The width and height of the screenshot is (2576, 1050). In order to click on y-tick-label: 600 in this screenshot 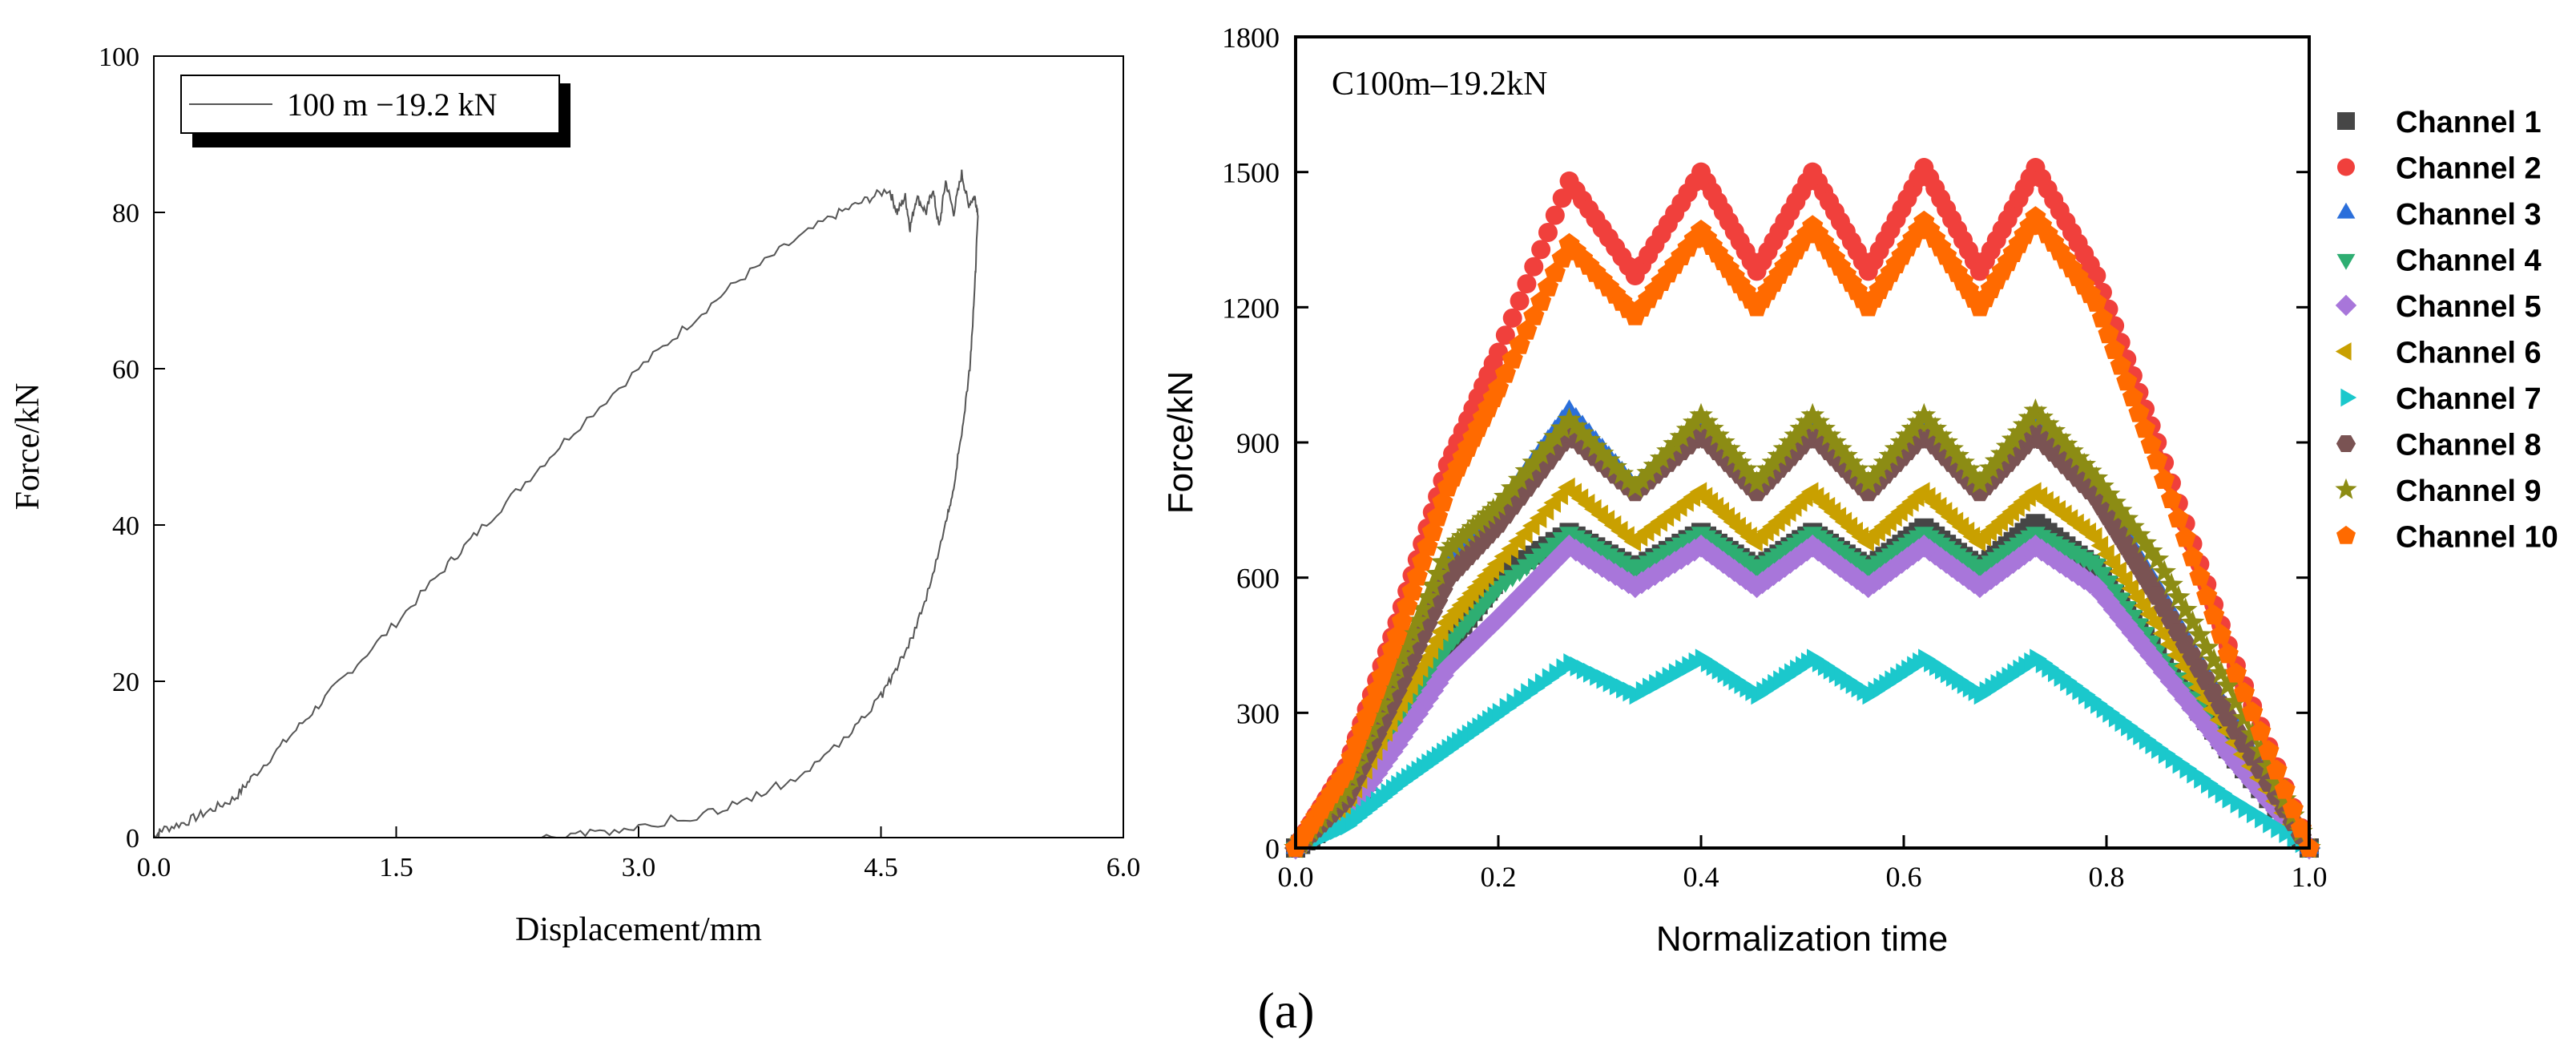, I will do `click(1258, 579)`.